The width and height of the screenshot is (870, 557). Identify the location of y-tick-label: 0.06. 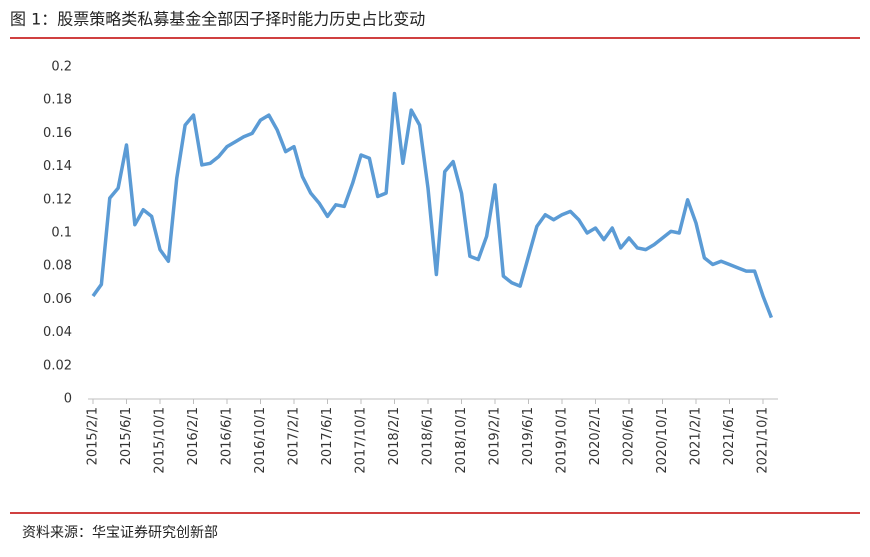
(57, 299).